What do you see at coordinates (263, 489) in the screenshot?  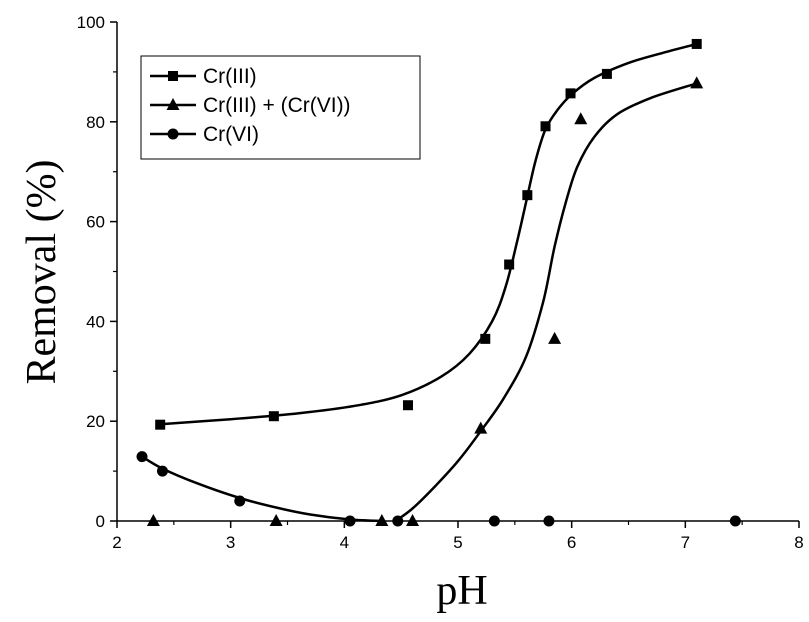 I see `fit-line-cr-vi` at bounding box center [263, 489].